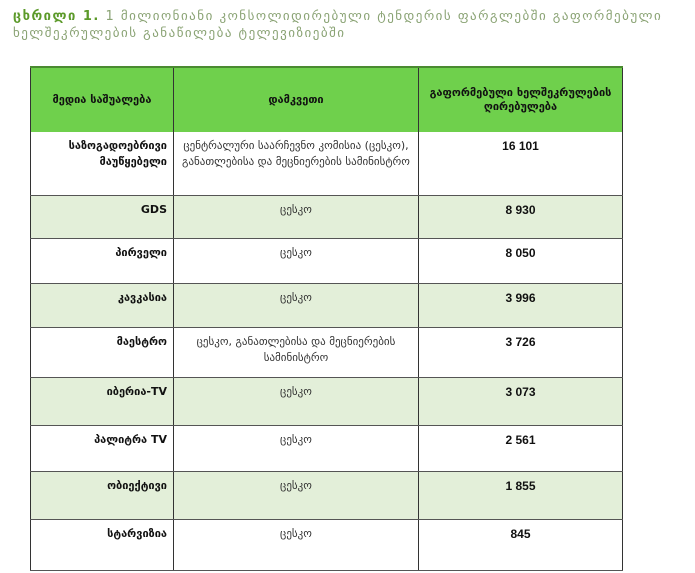 The height and width of the screenshot is (573, 695). I want to click on cell-value: 845, so click(520, 545).